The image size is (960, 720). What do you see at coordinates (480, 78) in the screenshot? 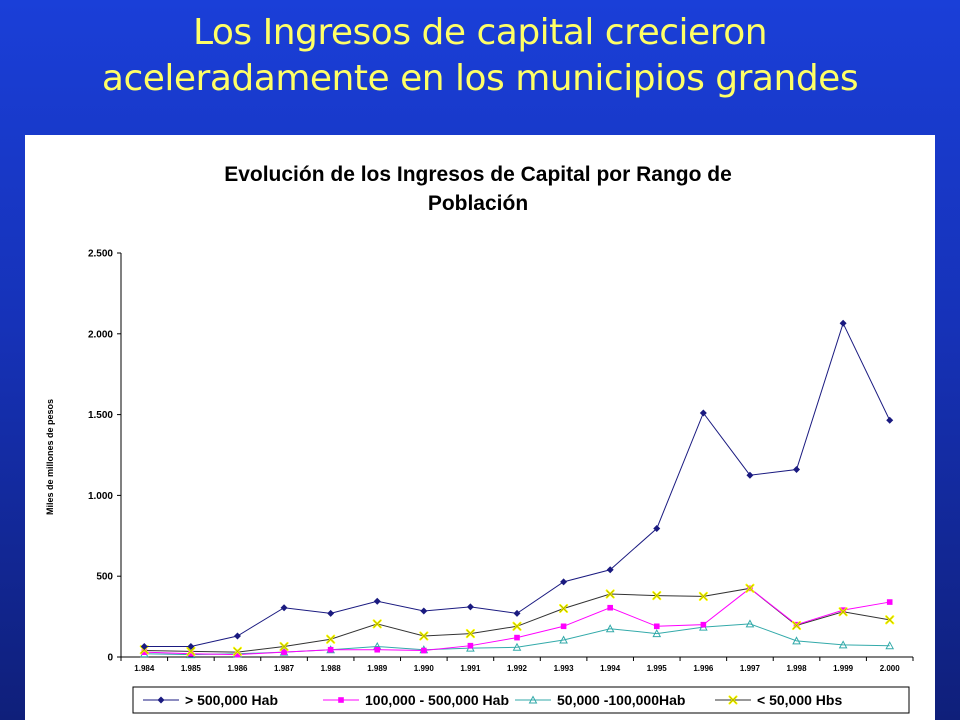
I see `slide-title-line-2: aceleradamente en los municipios grandes` at bounding box center [480, 78].